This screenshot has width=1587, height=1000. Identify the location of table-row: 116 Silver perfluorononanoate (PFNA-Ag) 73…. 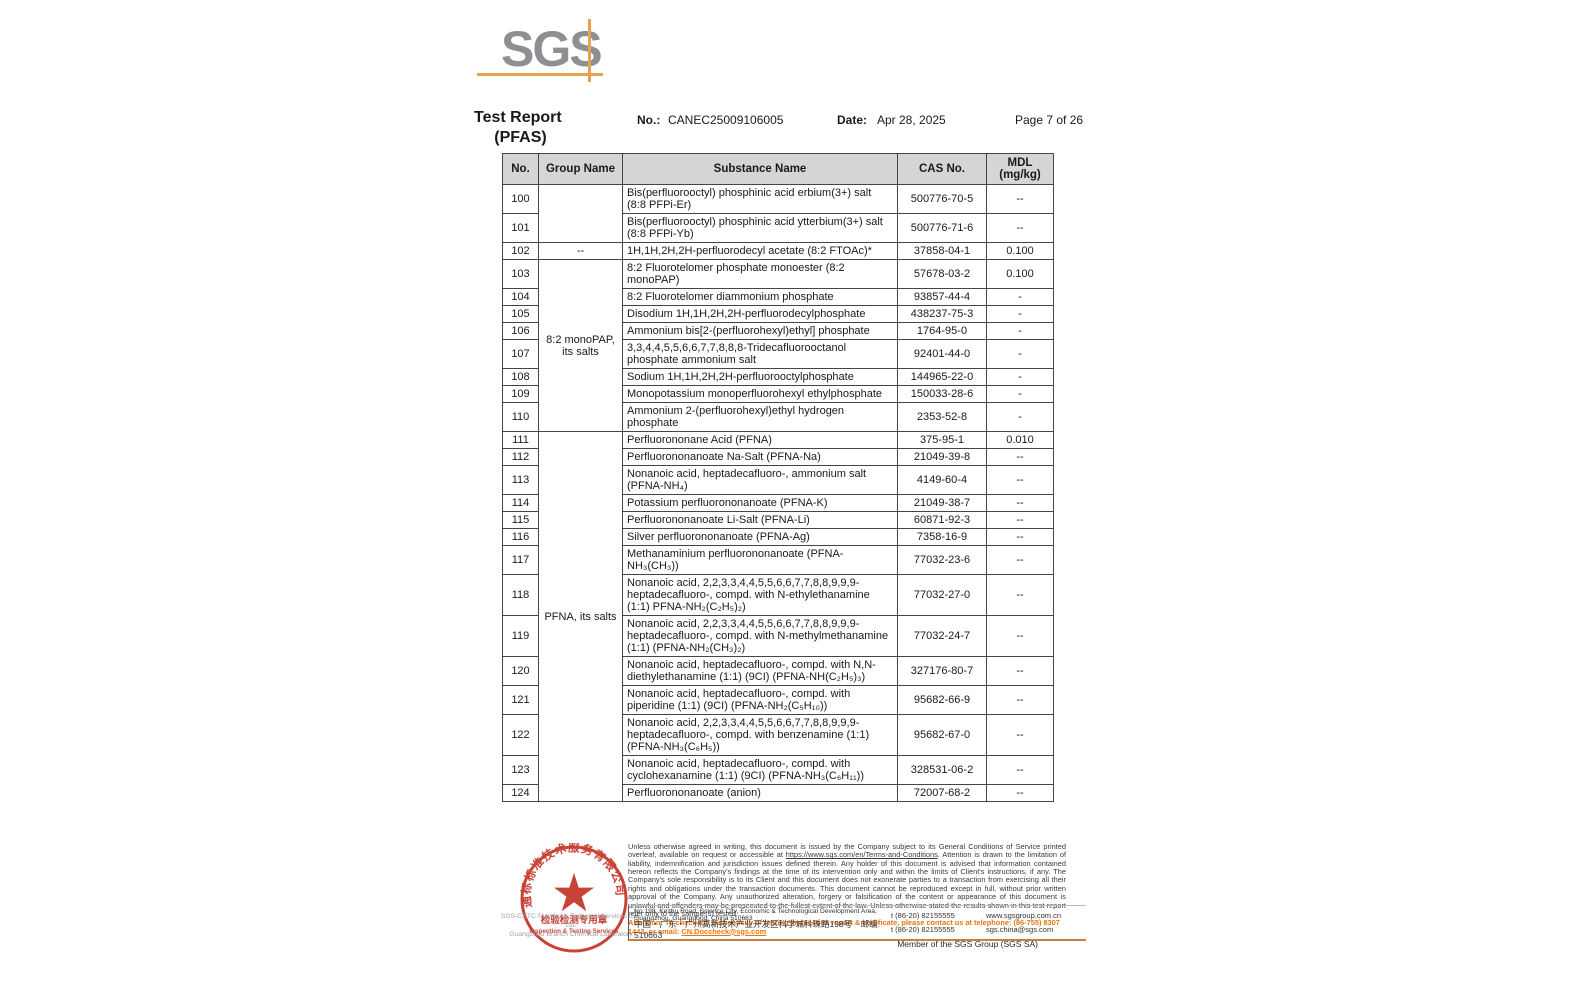
(778, 537).